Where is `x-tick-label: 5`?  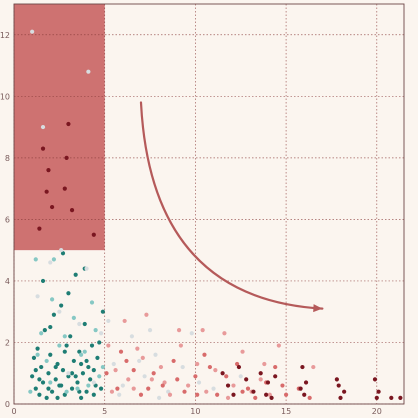 x-tick-label: 5 is located at coordinates (104, 411).